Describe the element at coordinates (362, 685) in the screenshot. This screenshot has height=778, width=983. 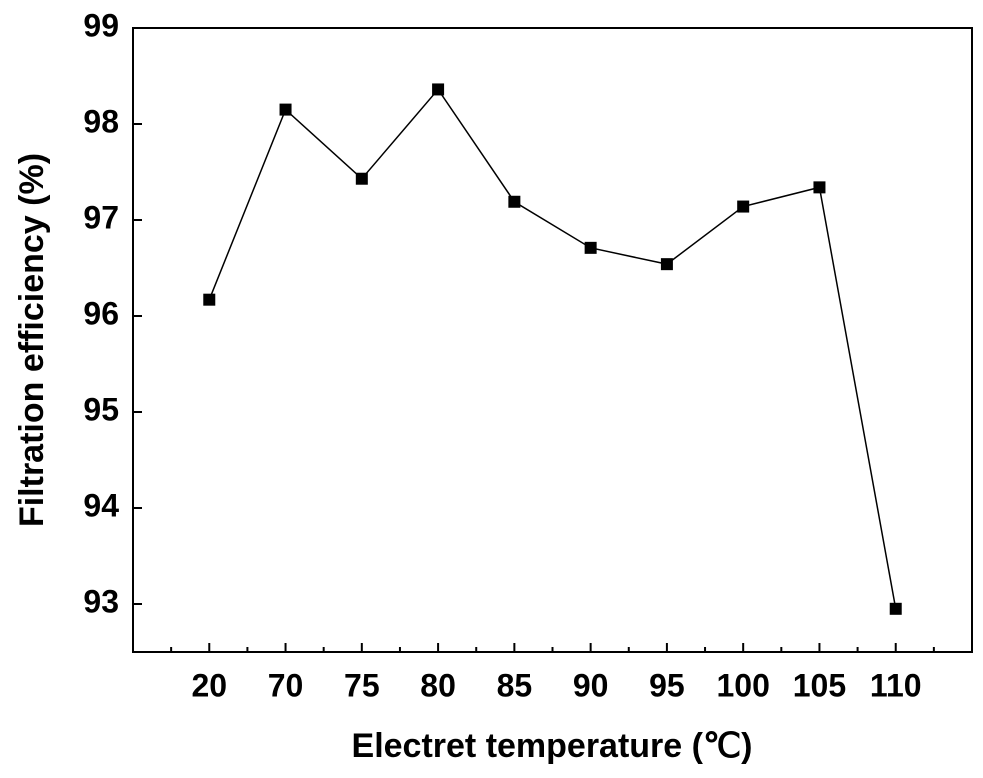
I see `x-tick-label: 75` at that location.